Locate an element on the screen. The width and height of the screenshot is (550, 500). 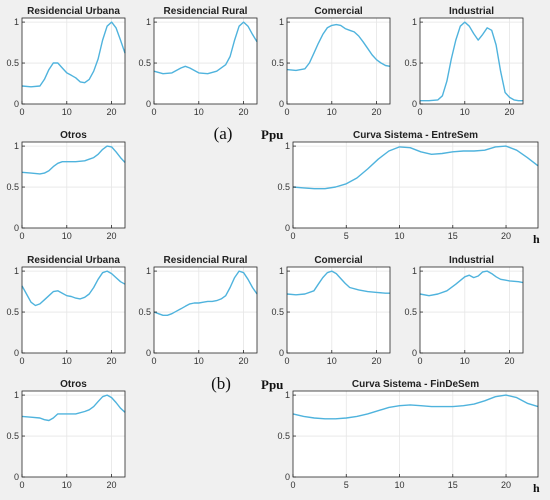
subplot-title: Curva Sistema - EntreSem is located at coordinates (415, 135).